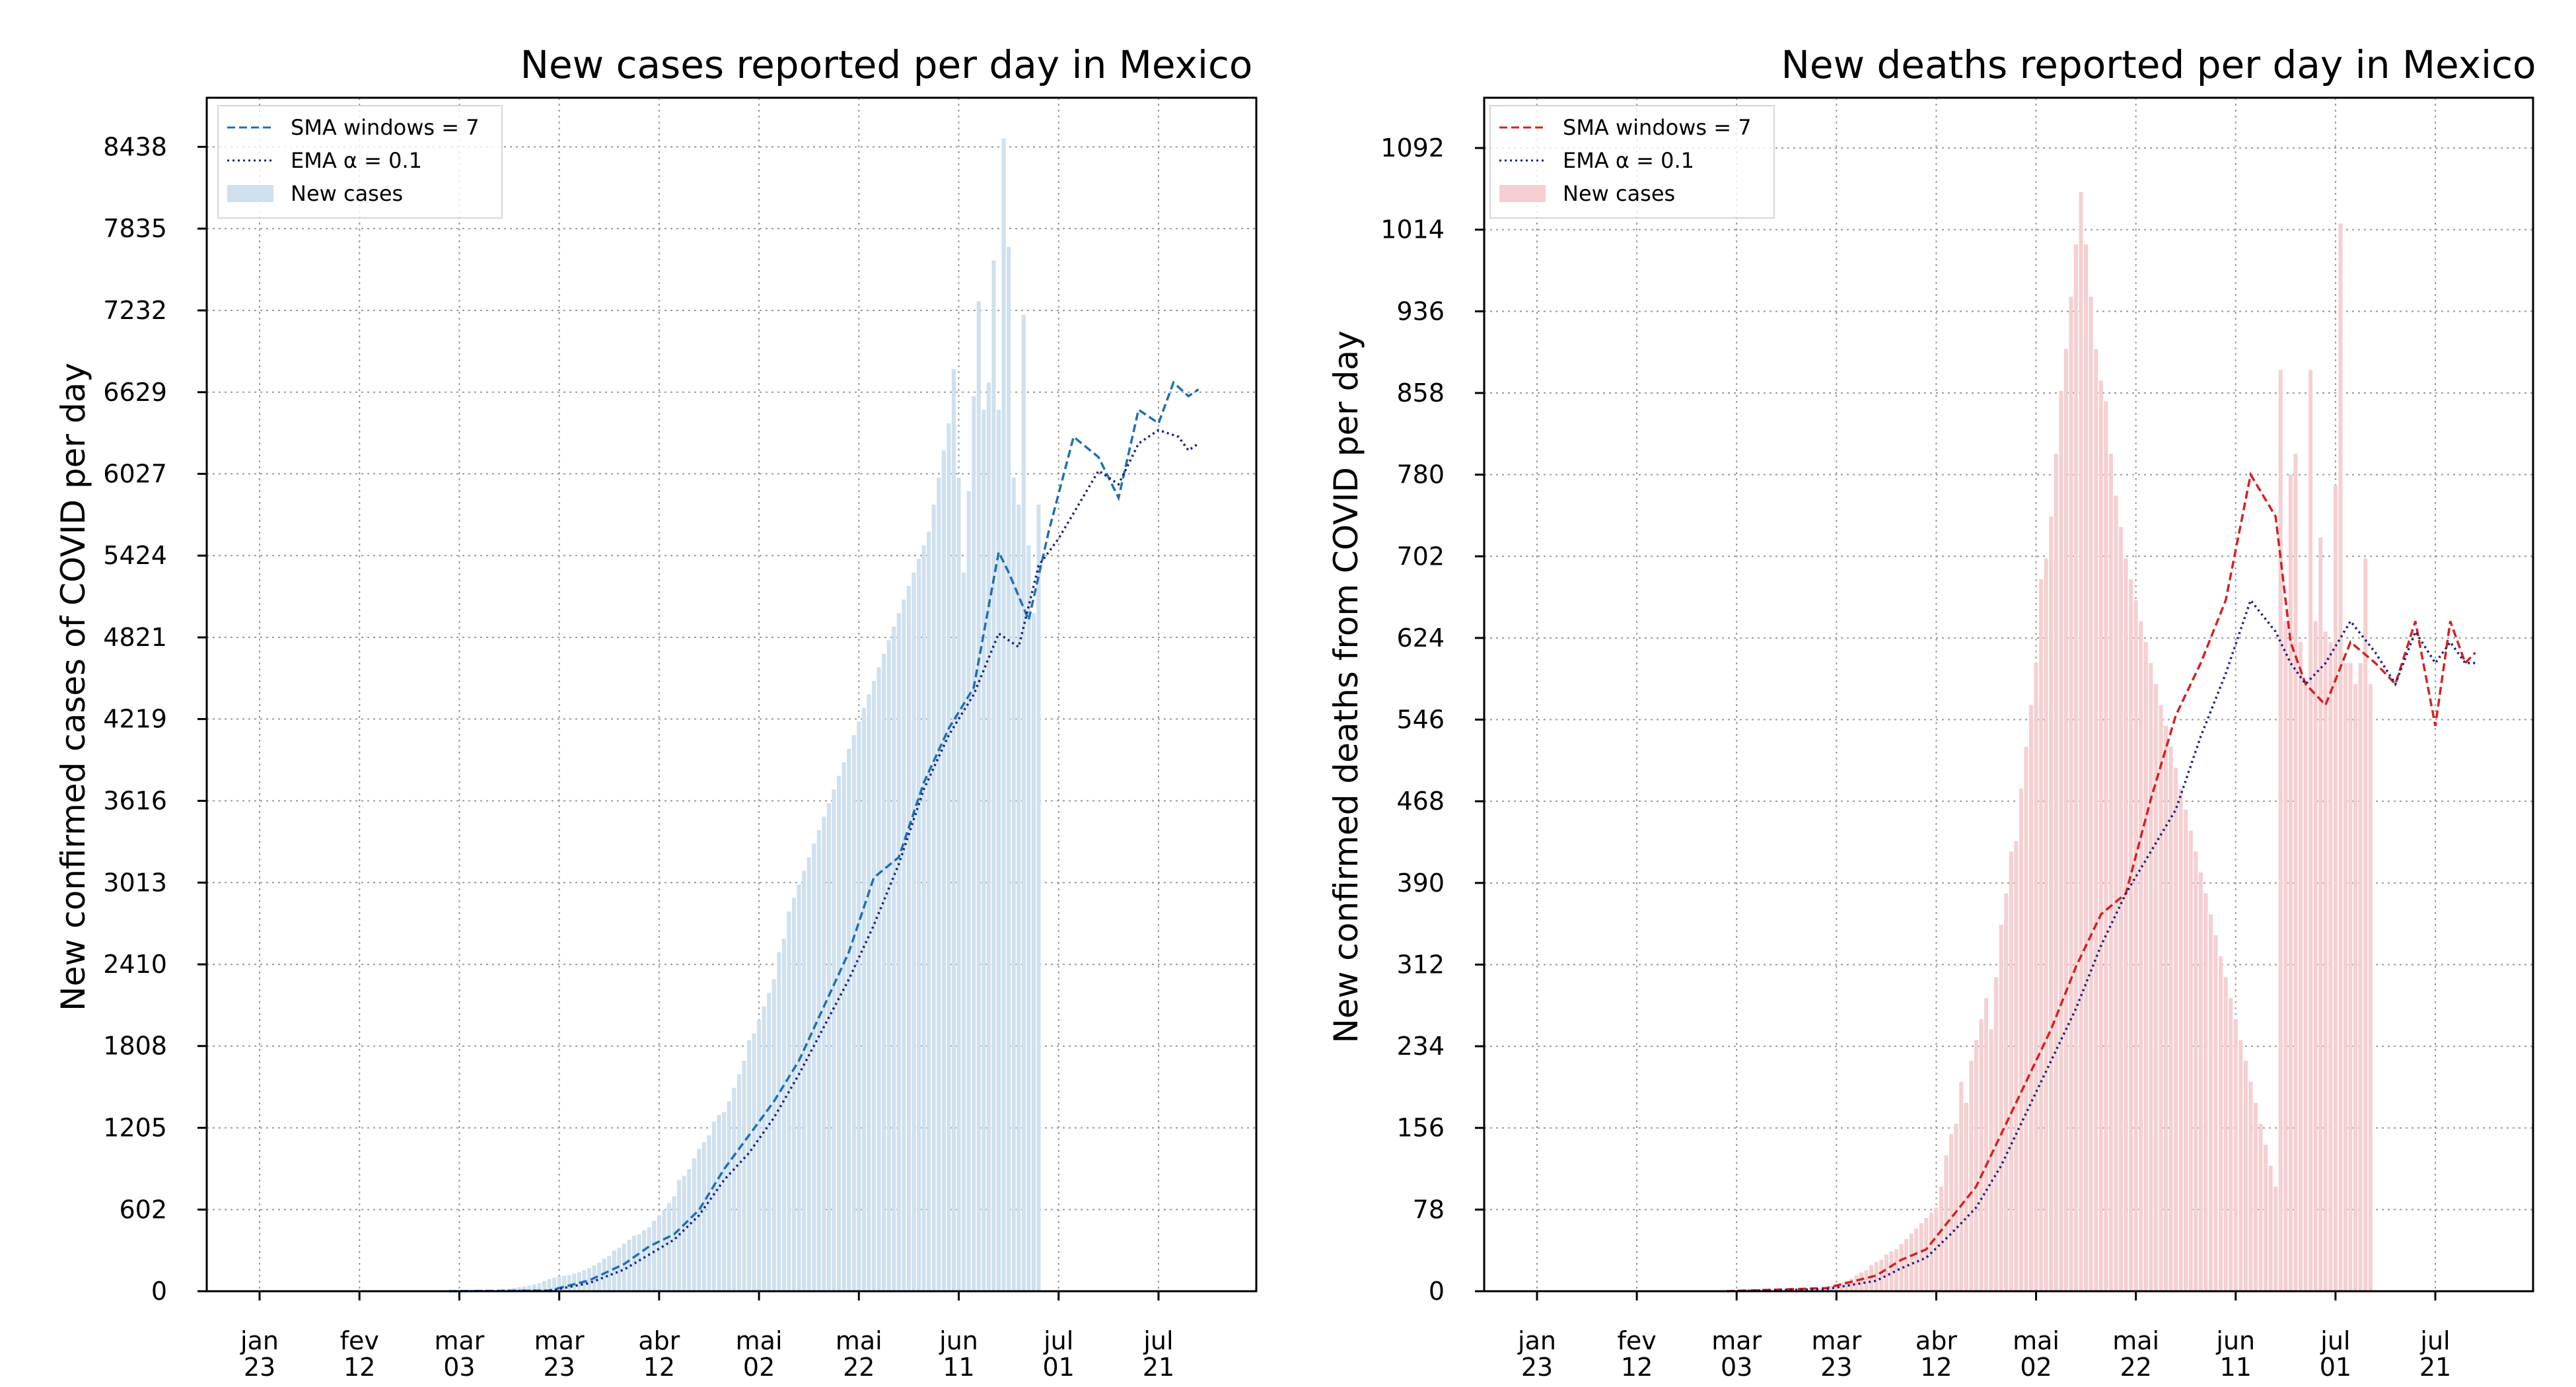  I want to click on x-tick-label-day: 22, so click(859, 1367).